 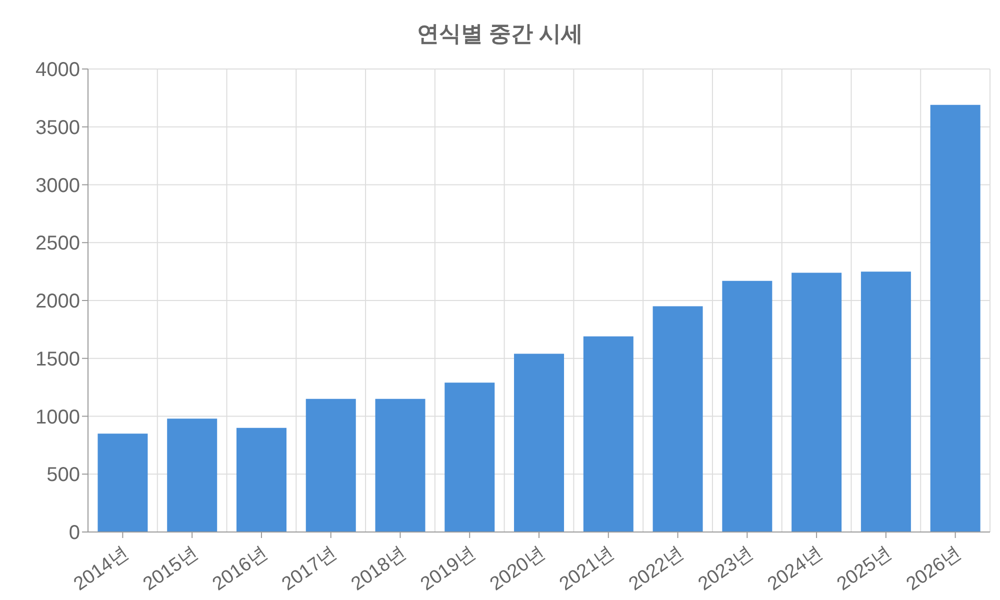 I want to click on y-tick-label: 1500, so click(x=58, y=359).